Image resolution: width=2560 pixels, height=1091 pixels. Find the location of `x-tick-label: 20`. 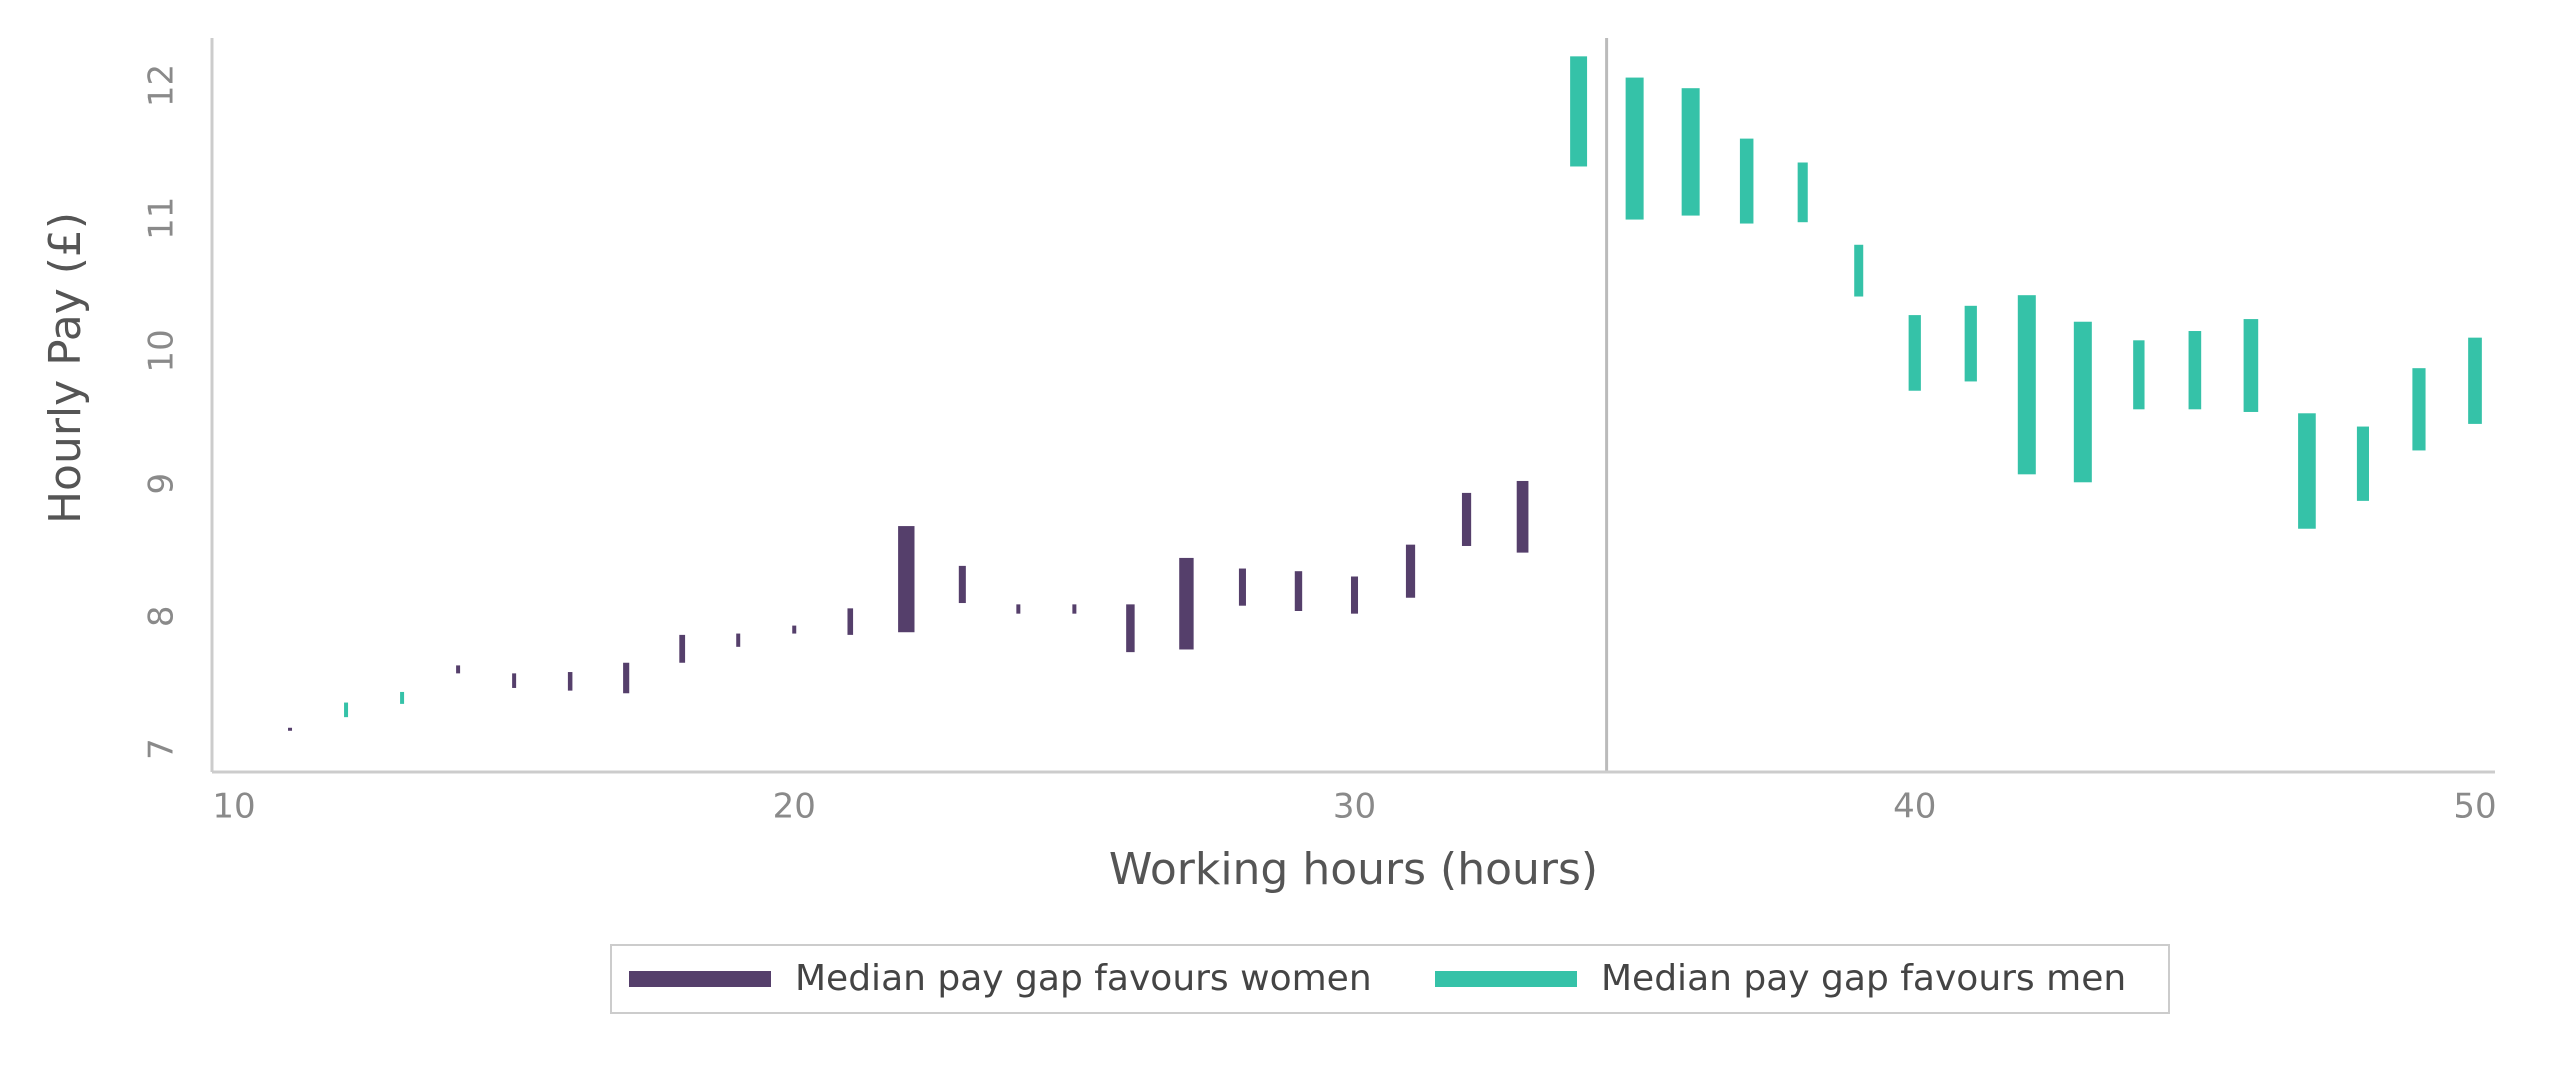

x-tick-label: 20 is located at coordinates (794, 807).